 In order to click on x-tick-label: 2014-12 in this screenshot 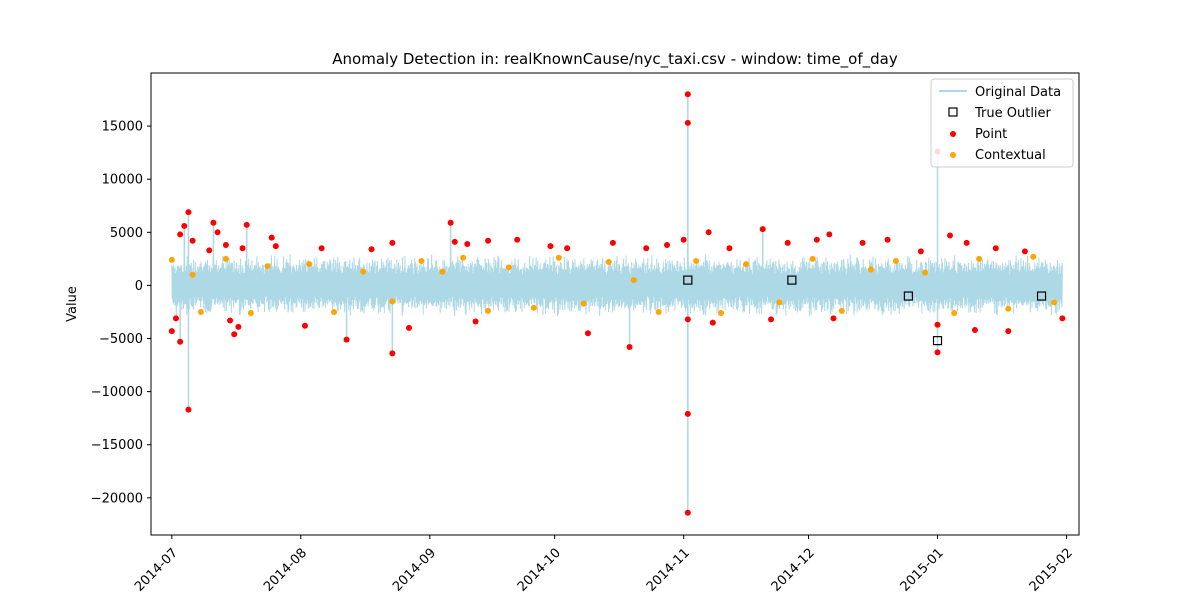, I will do `click(793, 570)`.